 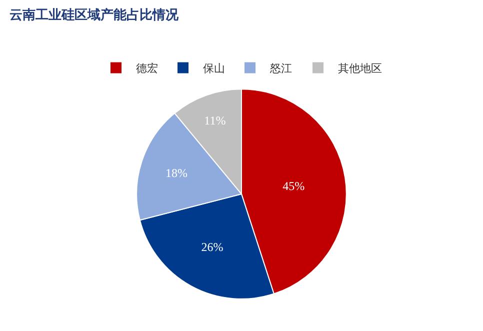 What do you see at coordinates (214, 69) in the screenshot?
I see `legend-label: 保山` at bounding box center [214, 69].